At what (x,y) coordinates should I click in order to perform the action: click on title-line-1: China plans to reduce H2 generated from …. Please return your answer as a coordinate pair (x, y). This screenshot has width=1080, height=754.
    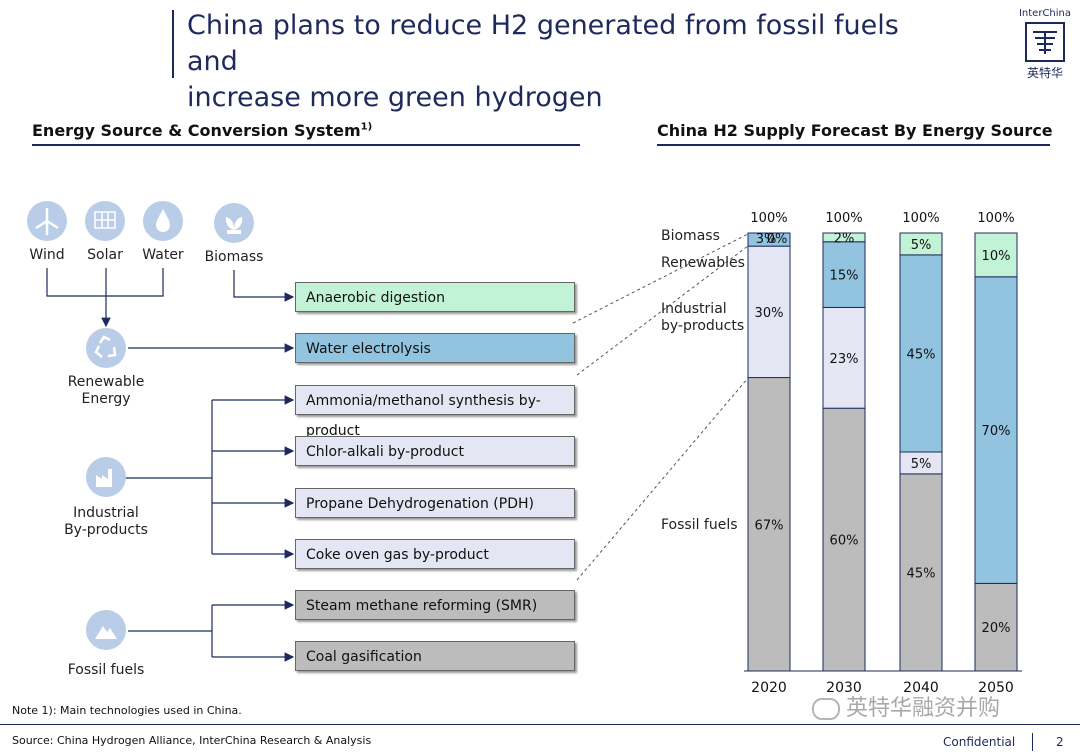
    Looking at the image, I should click on (543, 43).